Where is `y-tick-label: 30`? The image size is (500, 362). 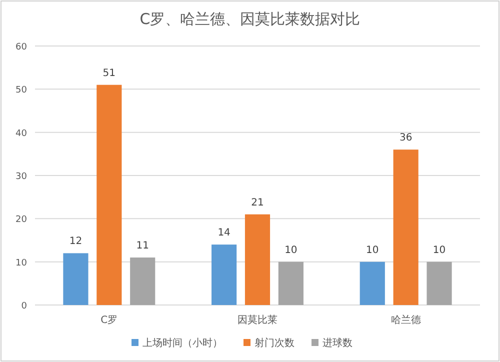
y-tick-label: 30 is located at coordinates (22, 177).